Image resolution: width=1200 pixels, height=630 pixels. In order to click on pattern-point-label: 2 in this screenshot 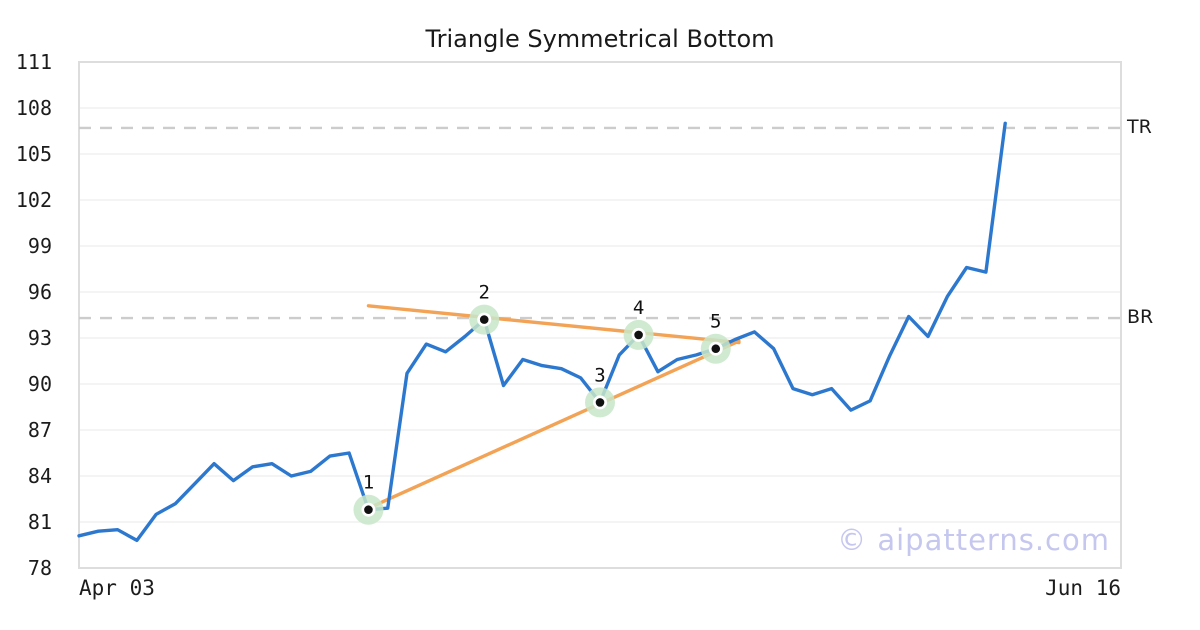, I will do `click(483, 293)`.